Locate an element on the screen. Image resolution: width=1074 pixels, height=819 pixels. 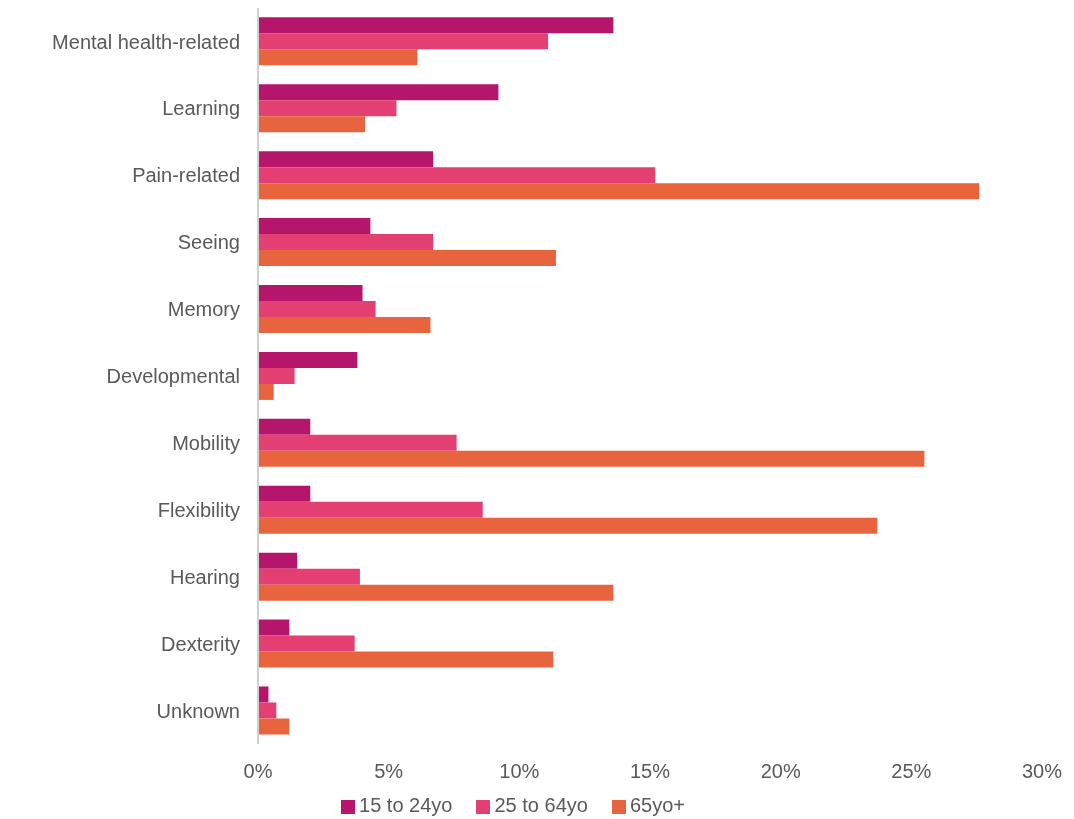
x-tick-label: 10% is located at coordinates (519, 771).